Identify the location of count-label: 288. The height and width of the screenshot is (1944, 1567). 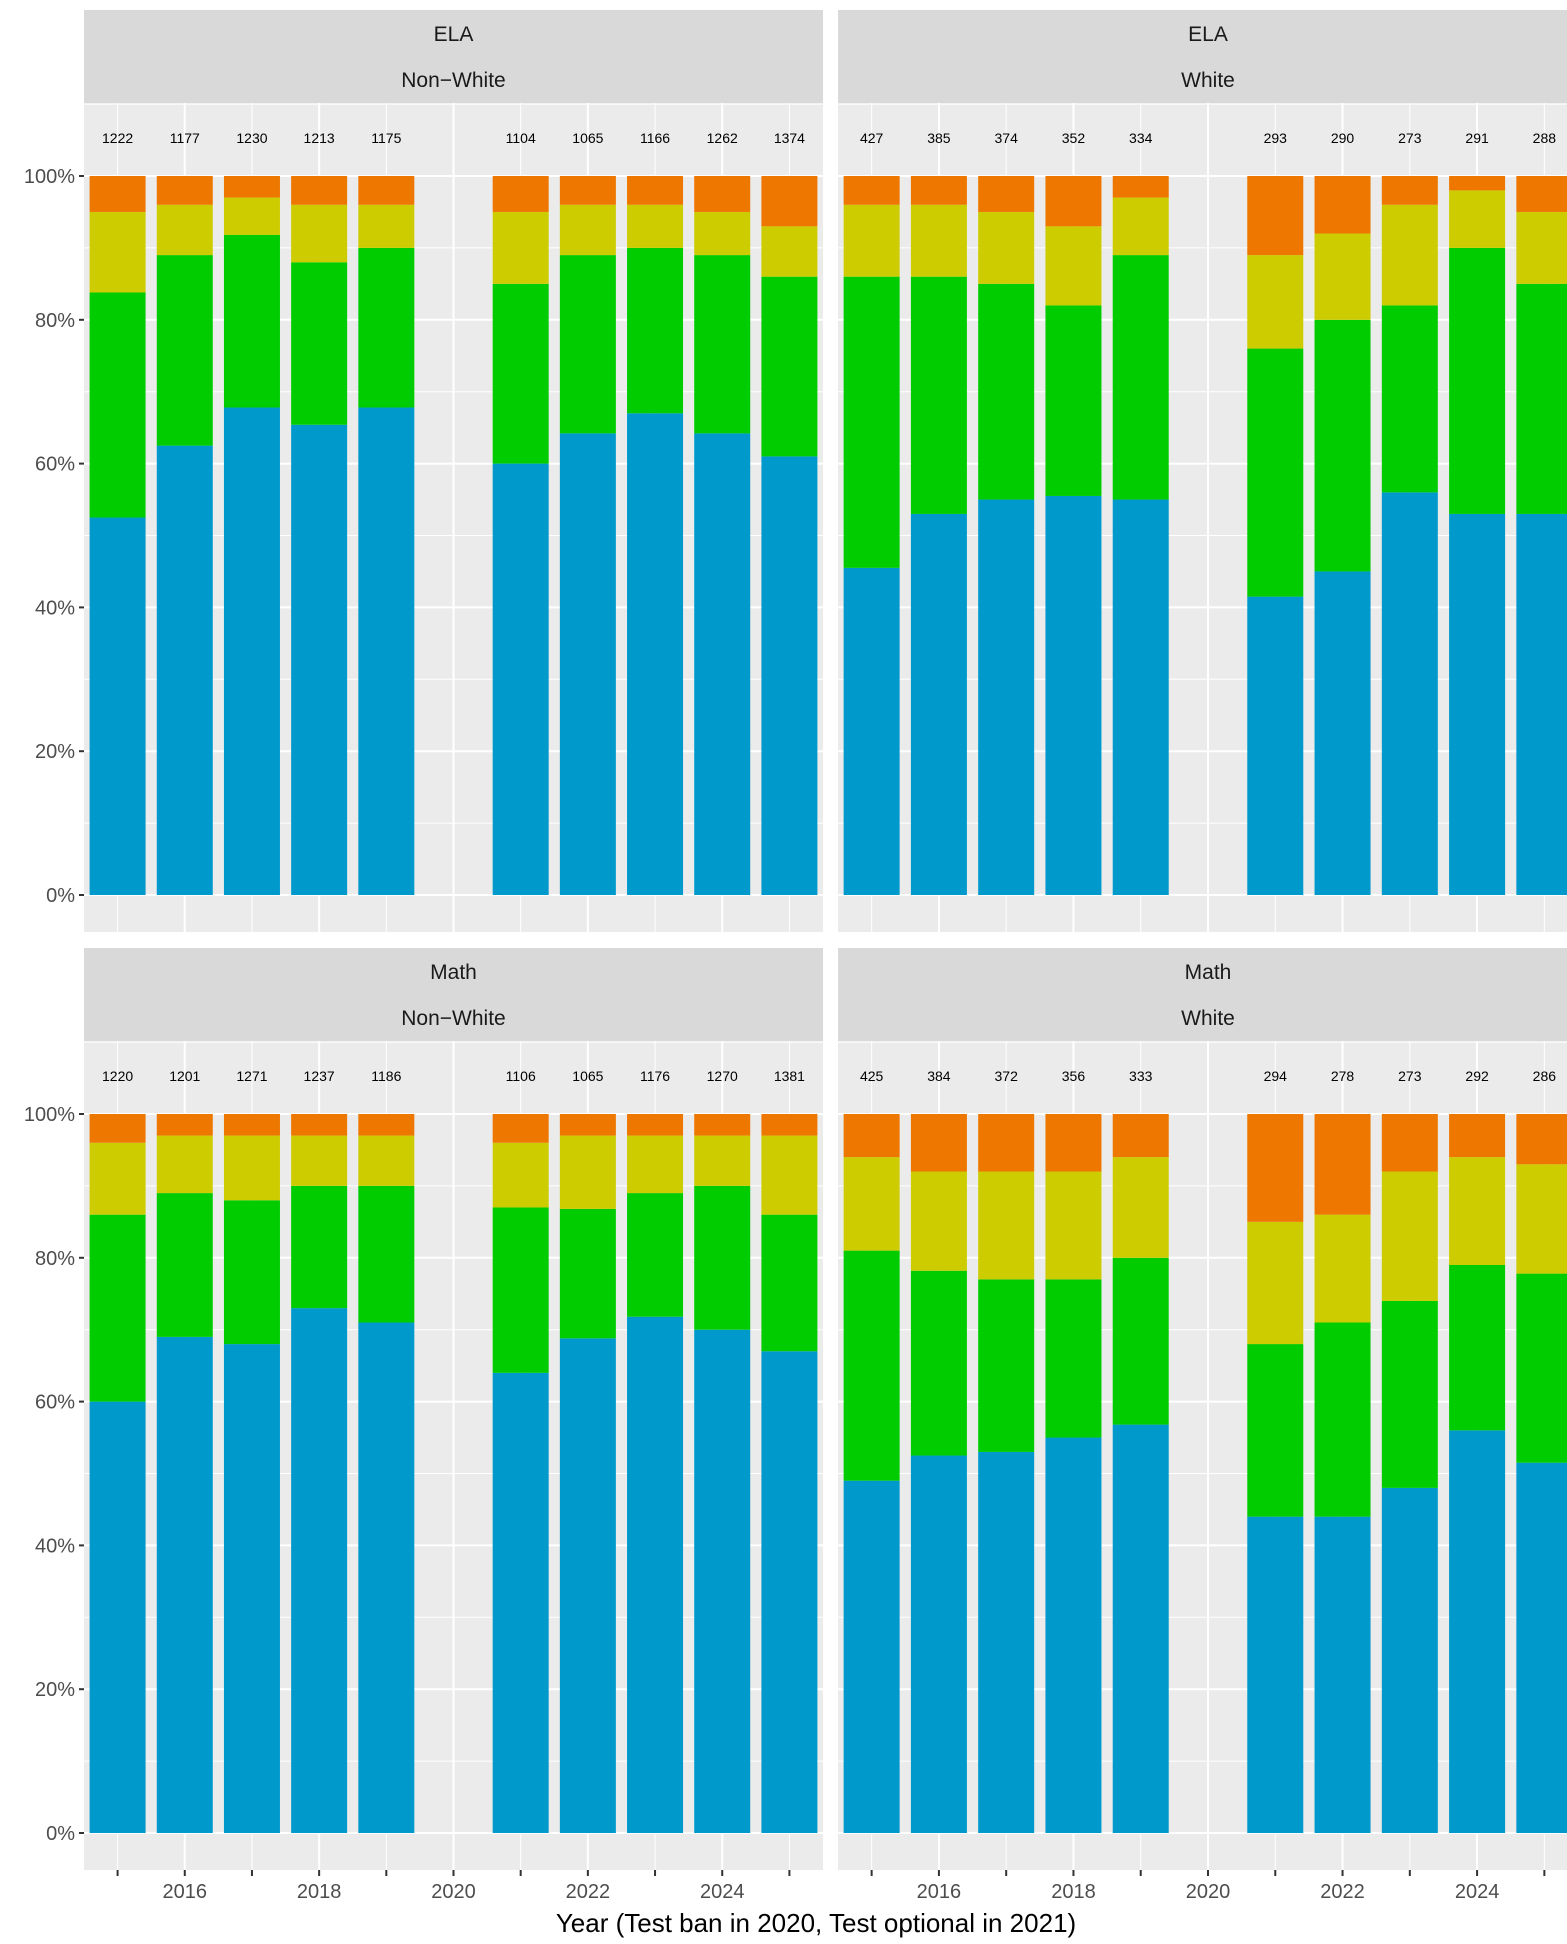
(1545, 138).